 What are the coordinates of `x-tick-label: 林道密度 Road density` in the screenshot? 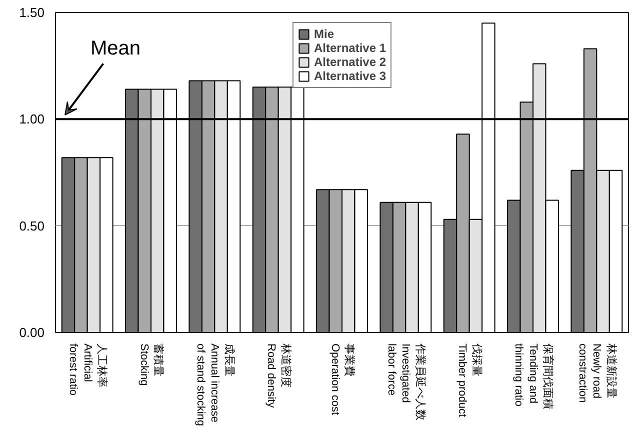 It's located at (279, 375).